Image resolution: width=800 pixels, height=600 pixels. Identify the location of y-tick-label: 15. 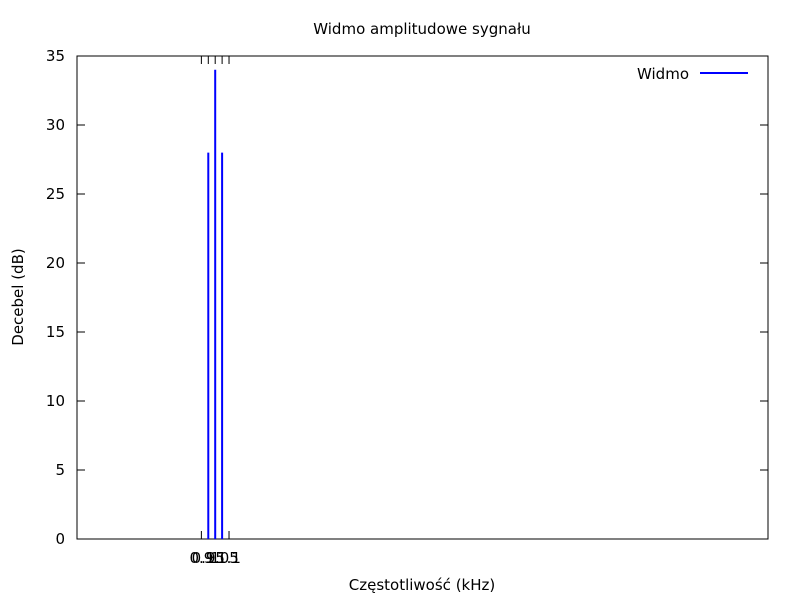
(55, 332).